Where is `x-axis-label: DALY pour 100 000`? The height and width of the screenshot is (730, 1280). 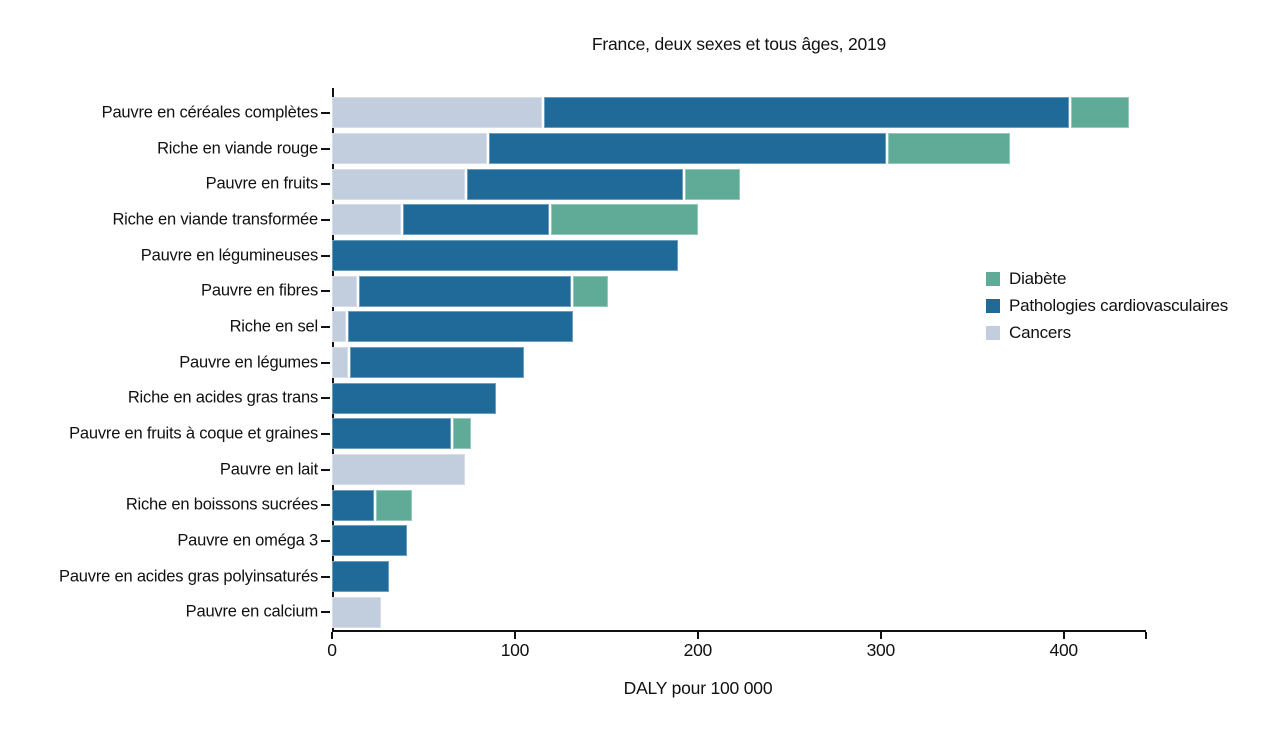 x-axis-label: DALY pour 100 000 is located at coordinates (698, 688).